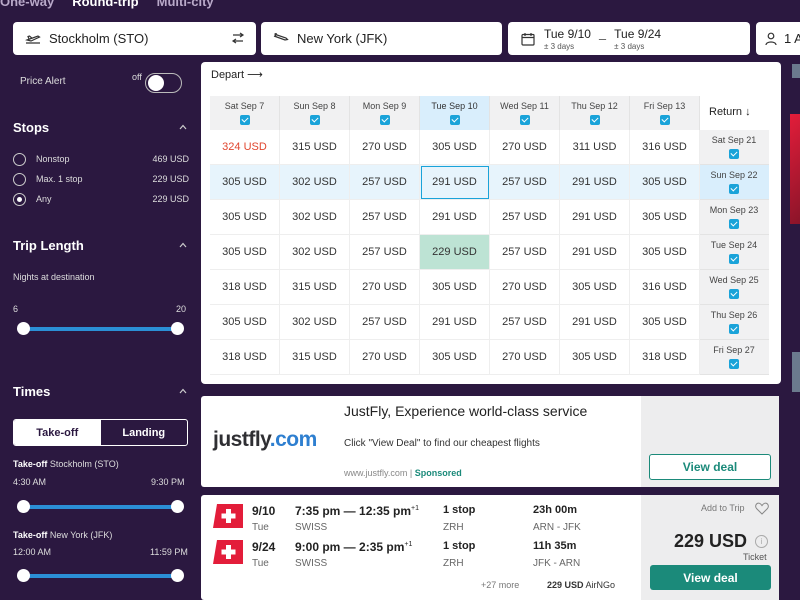 This screenshot has width=800, height=600. Describe the element at coordinates (665, 113) in the screenshot. I see `depart-date-header: Fri Sep 13` at that location.